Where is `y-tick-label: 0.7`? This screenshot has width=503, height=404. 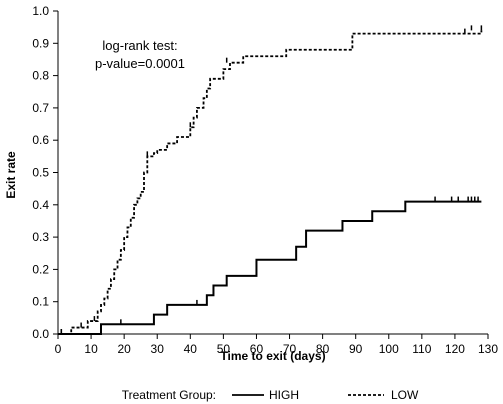
y-tick-label: 0.7 is located at coordinates (40, 108).